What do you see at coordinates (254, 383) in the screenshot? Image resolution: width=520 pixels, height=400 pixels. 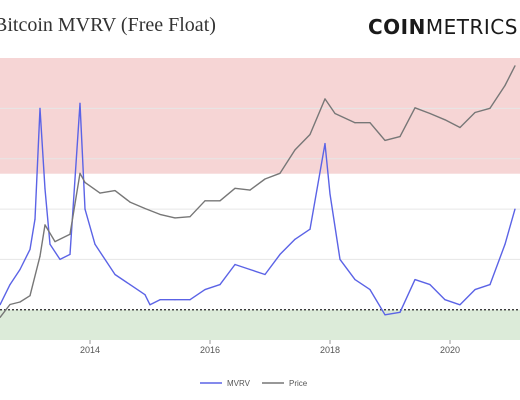 I see `legend: MVRV Price` at bounding box center [254, 383].